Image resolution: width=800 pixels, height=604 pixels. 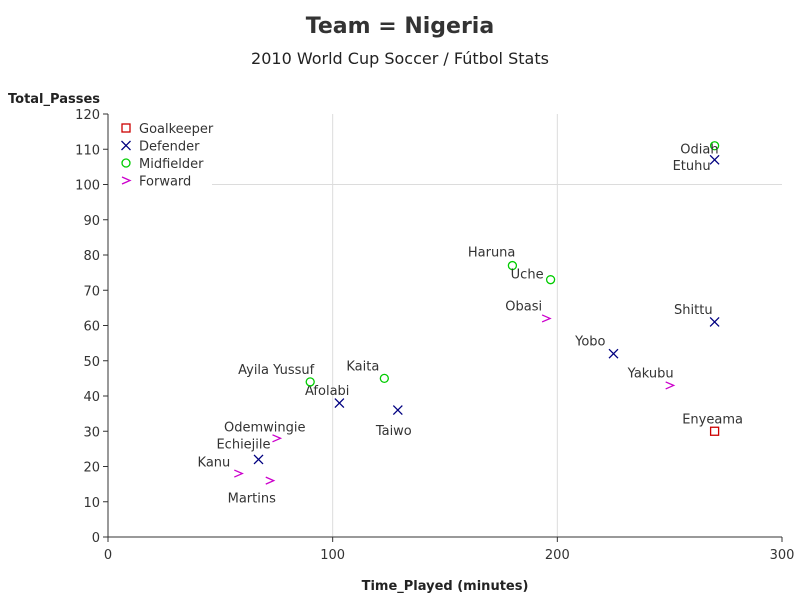 What do you see at coordinates (400, 26) in the screenshot?
I see `chart-title: Team = Nigeria` at bounding box center [400, 26].